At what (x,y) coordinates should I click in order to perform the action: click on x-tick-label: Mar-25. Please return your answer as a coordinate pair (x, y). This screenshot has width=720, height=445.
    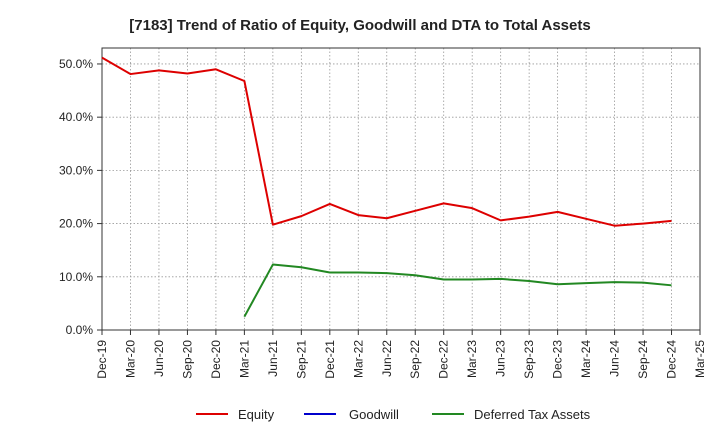
    Looking at the image, I should click on (700, 359).